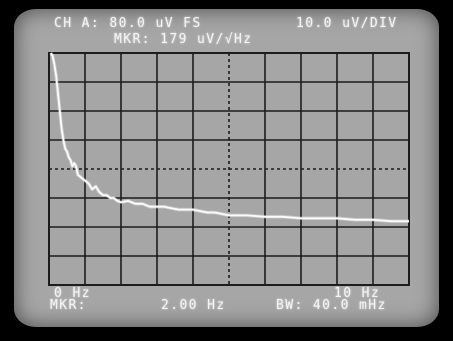 The image size is (453, 341). I want to click on marker-label: MKR:, so click(68, 305).